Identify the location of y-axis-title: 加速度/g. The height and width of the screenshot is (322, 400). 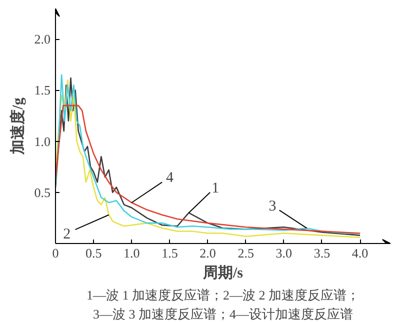
(17, 126).